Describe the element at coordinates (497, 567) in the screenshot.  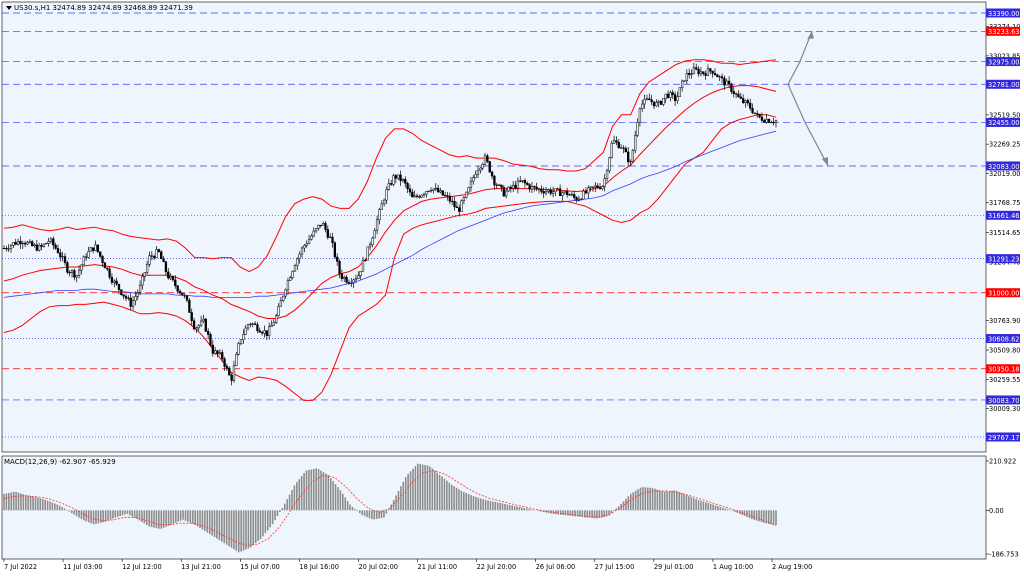
I see `time-tick-label: 22 Jul 20:00` at that location.